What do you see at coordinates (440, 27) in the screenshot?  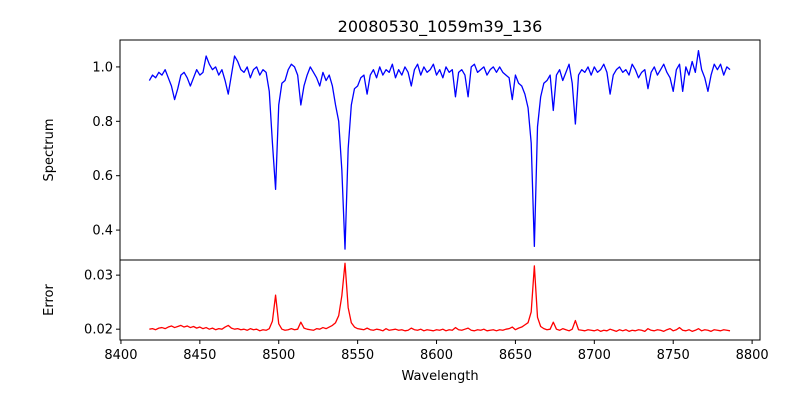 I see `chart-title: 20080530_1059m39_136` at bounding box center [440, 27].